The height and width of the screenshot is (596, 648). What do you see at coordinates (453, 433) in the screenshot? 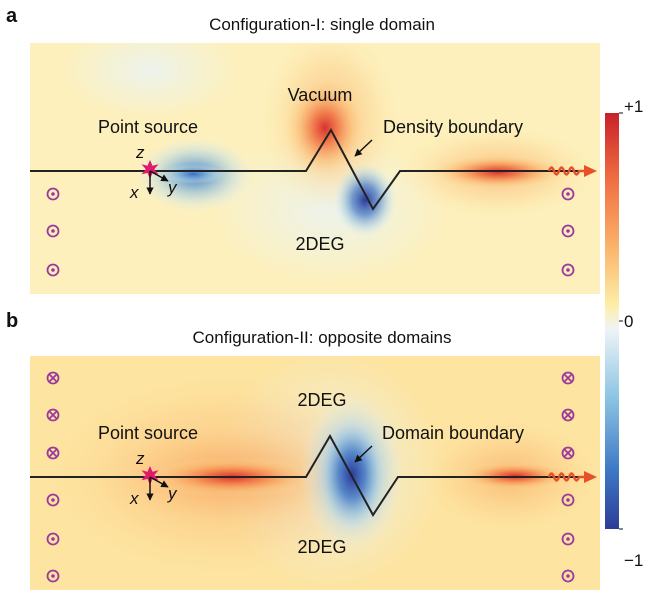
I see `panel-b-boundary-label: Domain boundary` at bounding box center [453, 433].